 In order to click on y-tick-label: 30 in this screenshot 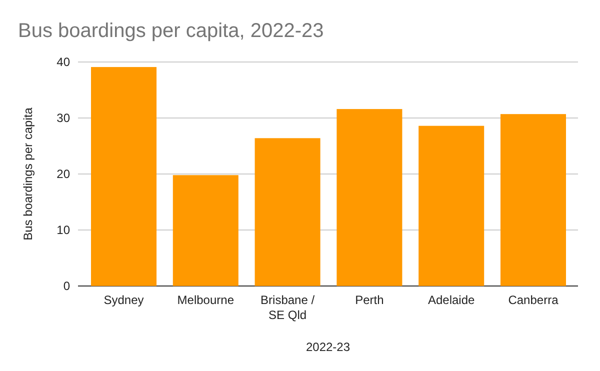, I will do `click(63, 118)`.